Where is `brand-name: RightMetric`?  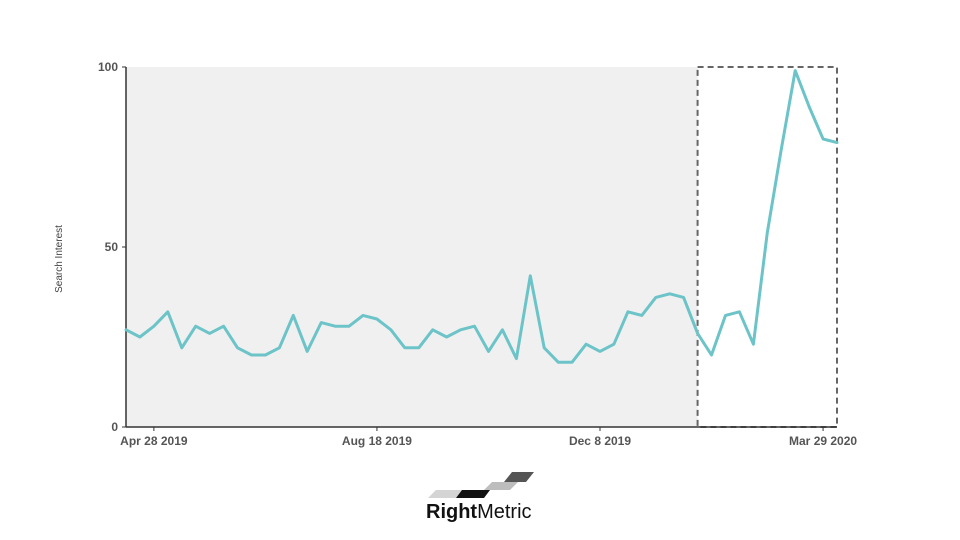
brand-name: RightMetric is located at coordinates (479, 512).